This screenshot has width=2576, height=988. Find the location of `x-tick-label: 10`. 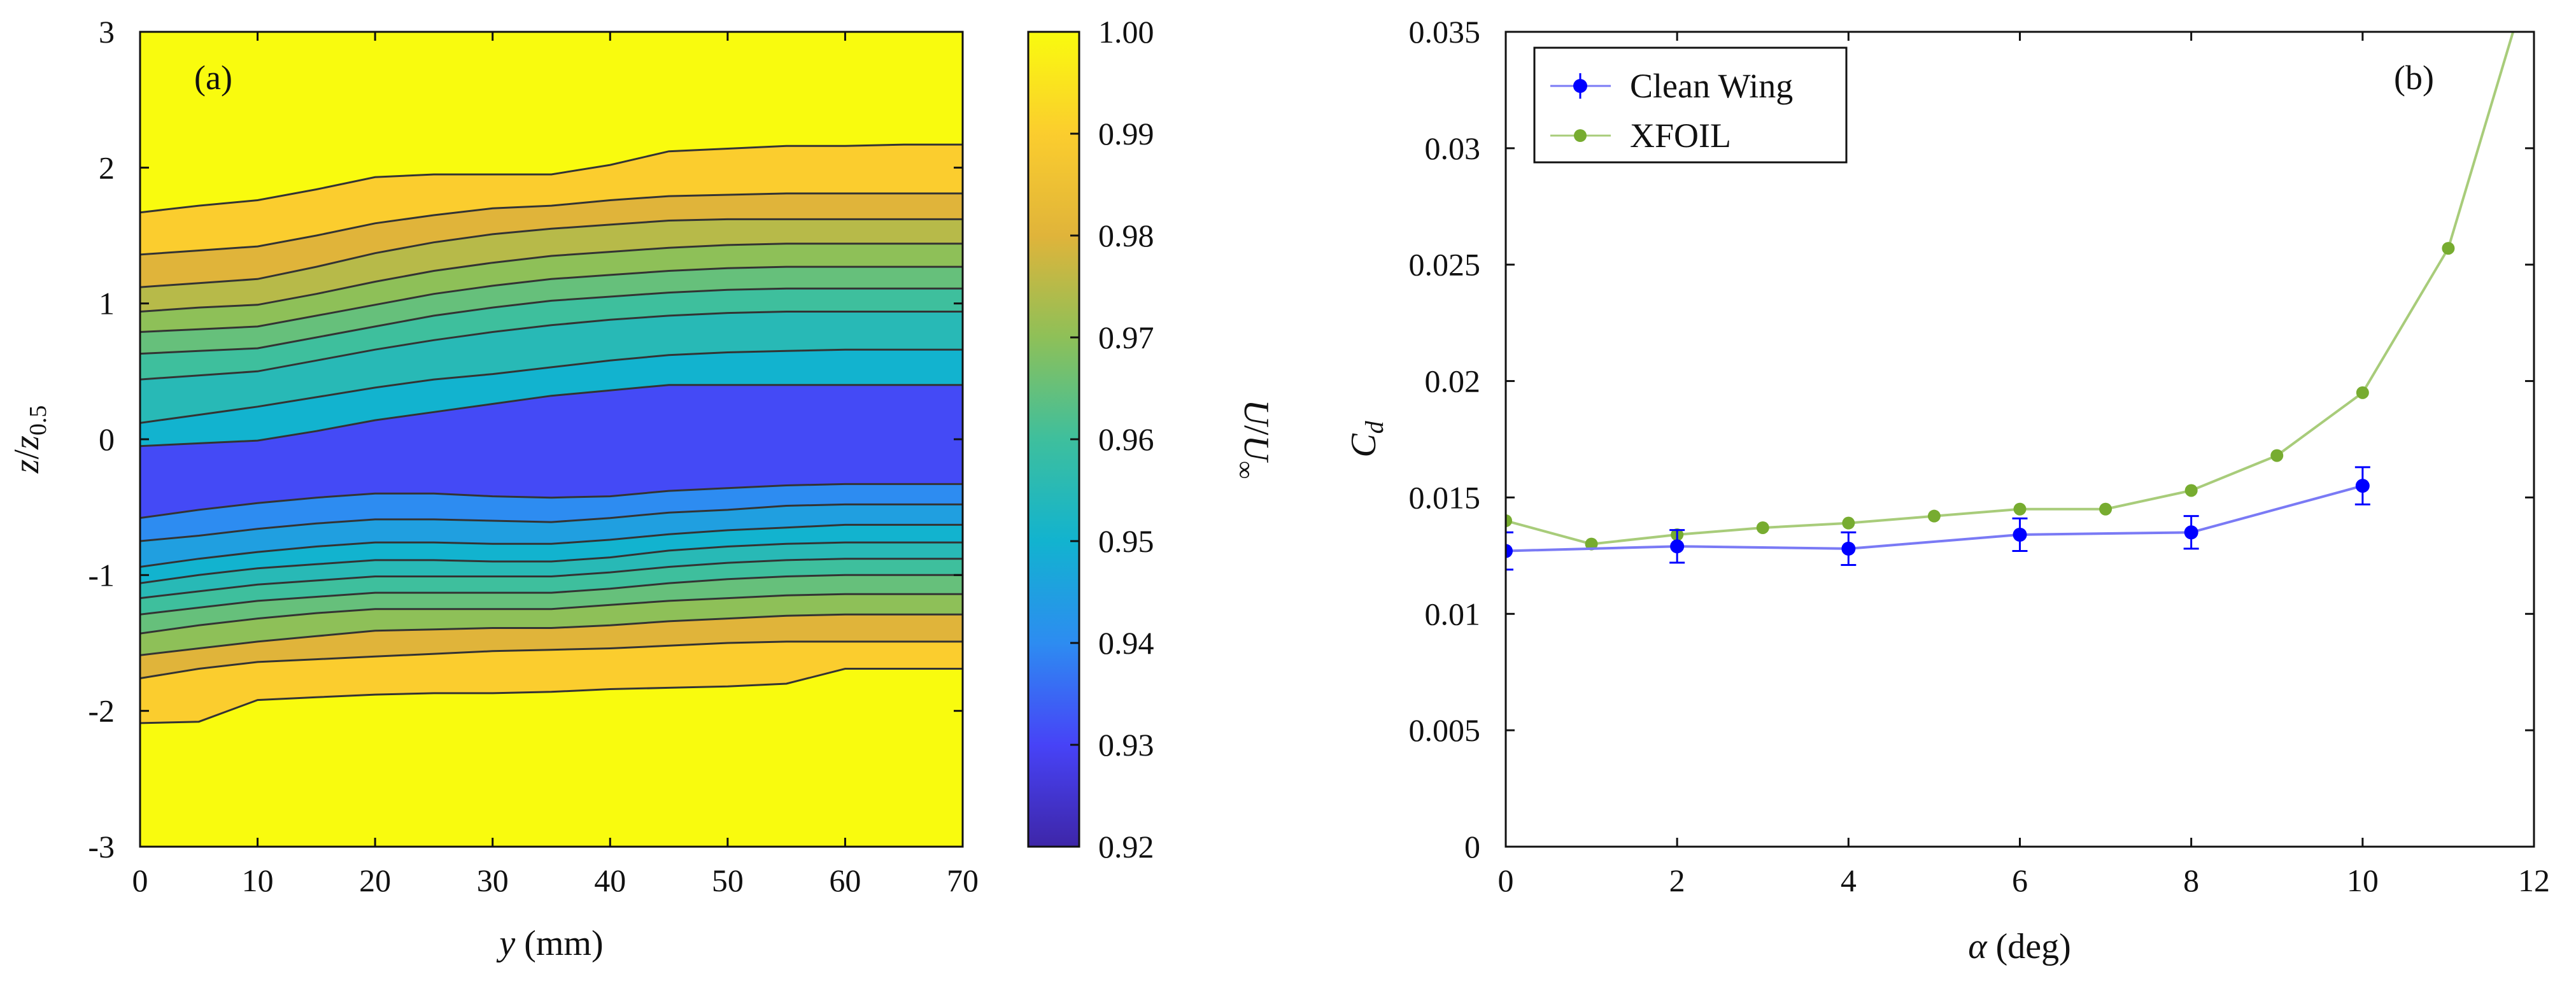

x-tick-label: 10 is located at coordinates (2363, 880).